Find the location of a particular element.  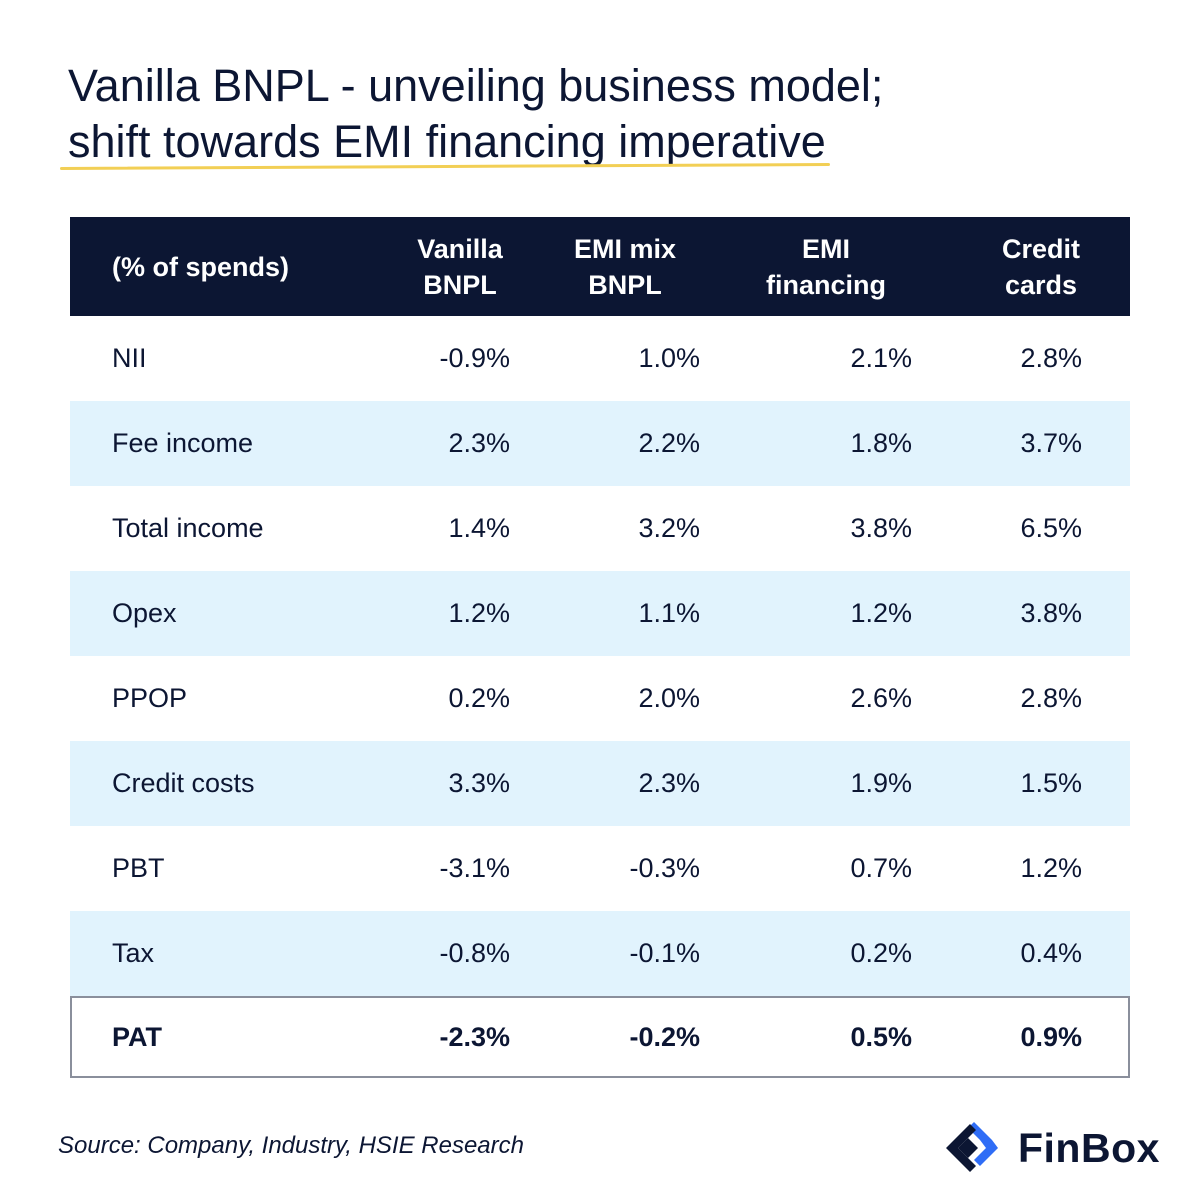

table-row-total-income: Total income 1.4% 3.2% 3.8% 6.5% is located at coordinates (600, 528).